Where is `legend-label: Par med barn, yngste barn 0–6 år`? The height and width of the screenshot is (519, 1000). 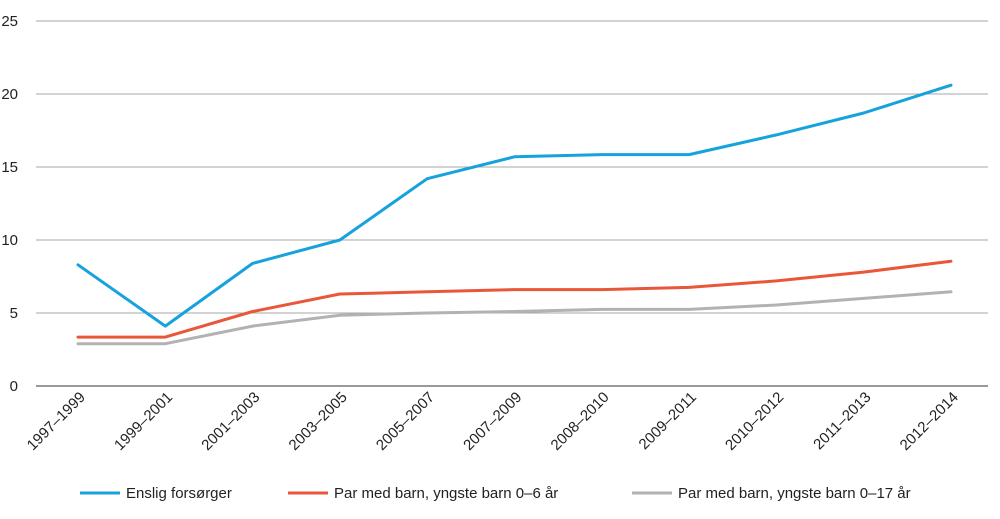 legend-label: Par med barn, yngste barn 0–6 år is located at coordinates (446, 493).